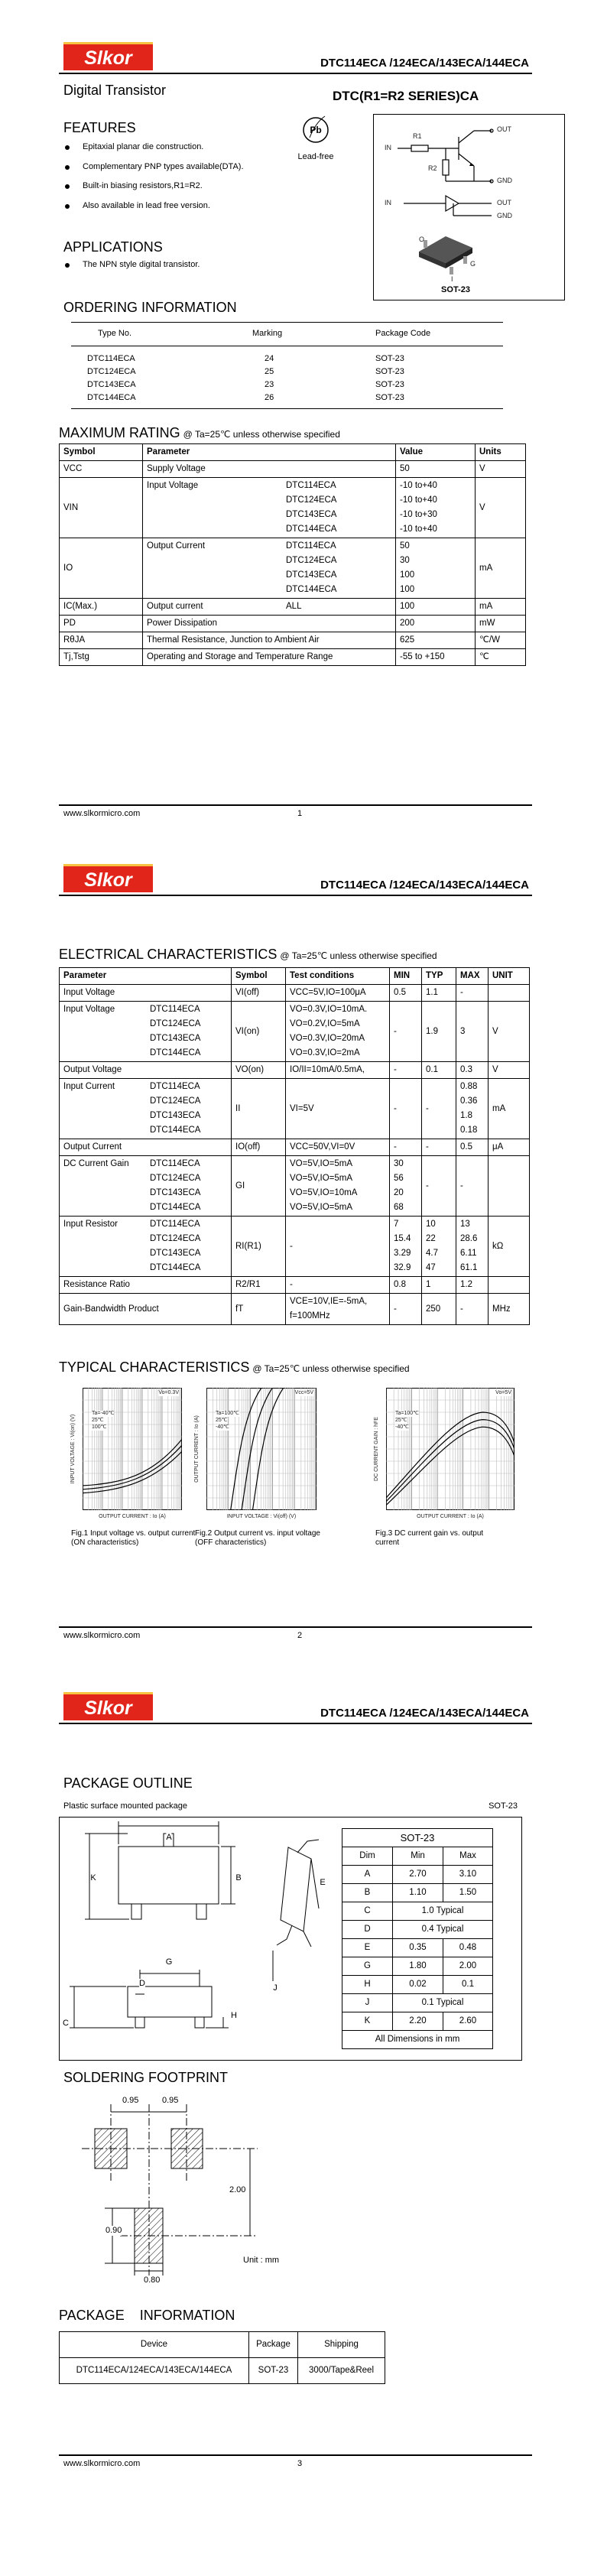 The height and width of the screenshot is (2576, 607). What do you see at coordinates (417, 2003) in the screenshot?
I see `table-row: J 0.1 Typical` at bounding box center [417, 2003].